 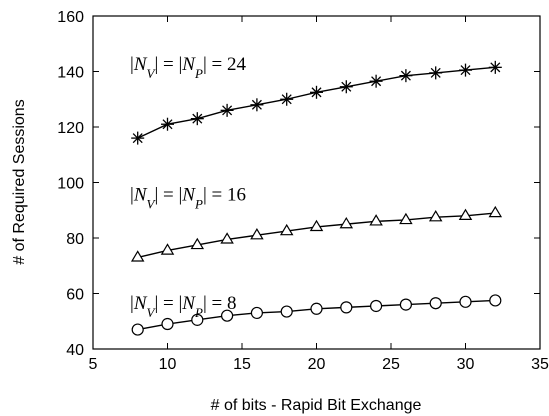 I want to click on x-tick-label: 5, so click(x=93, y=364).